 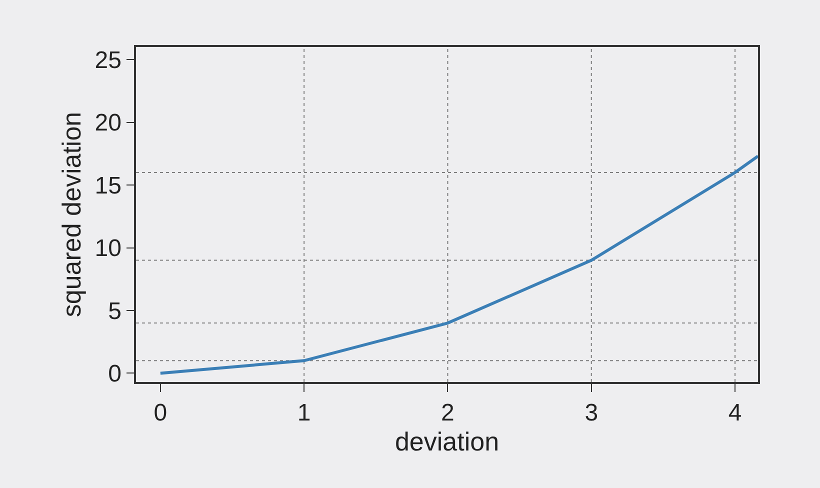 What do you see at coordinates (108, 186) in the screenshot?
I see `y-tick-label: 15` at bounding box center [108, 186].